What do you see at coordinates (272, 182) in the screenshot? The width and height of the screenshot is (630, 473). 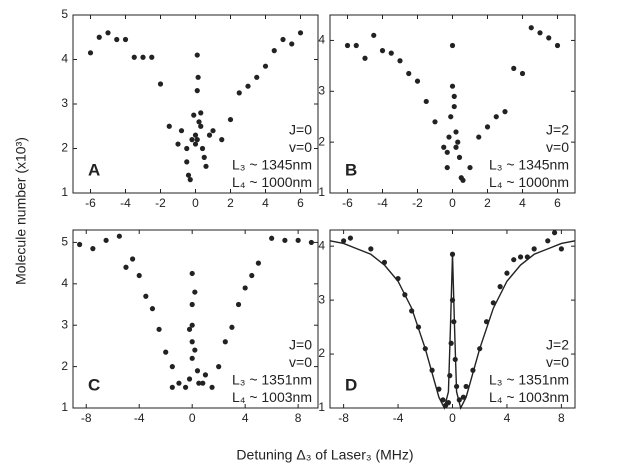 I see `panel-note: L₄ ~ 1000nm` at bounding box center [272, 182].